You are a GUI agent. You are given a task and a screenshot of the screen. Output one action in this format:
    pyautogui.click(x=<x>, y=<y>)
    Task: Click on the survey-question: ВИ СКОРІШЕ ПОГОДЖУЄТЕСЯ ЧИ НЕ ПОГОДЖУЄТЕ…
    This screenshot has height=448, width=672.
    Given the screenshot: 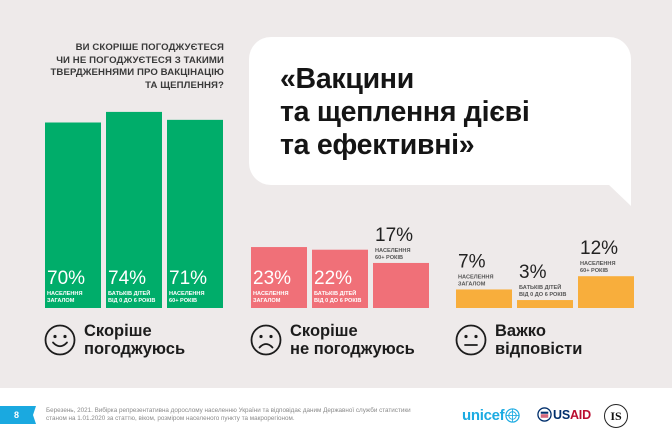 What is the action you would take?
    pyautogui.click(x=122, y=67)
    